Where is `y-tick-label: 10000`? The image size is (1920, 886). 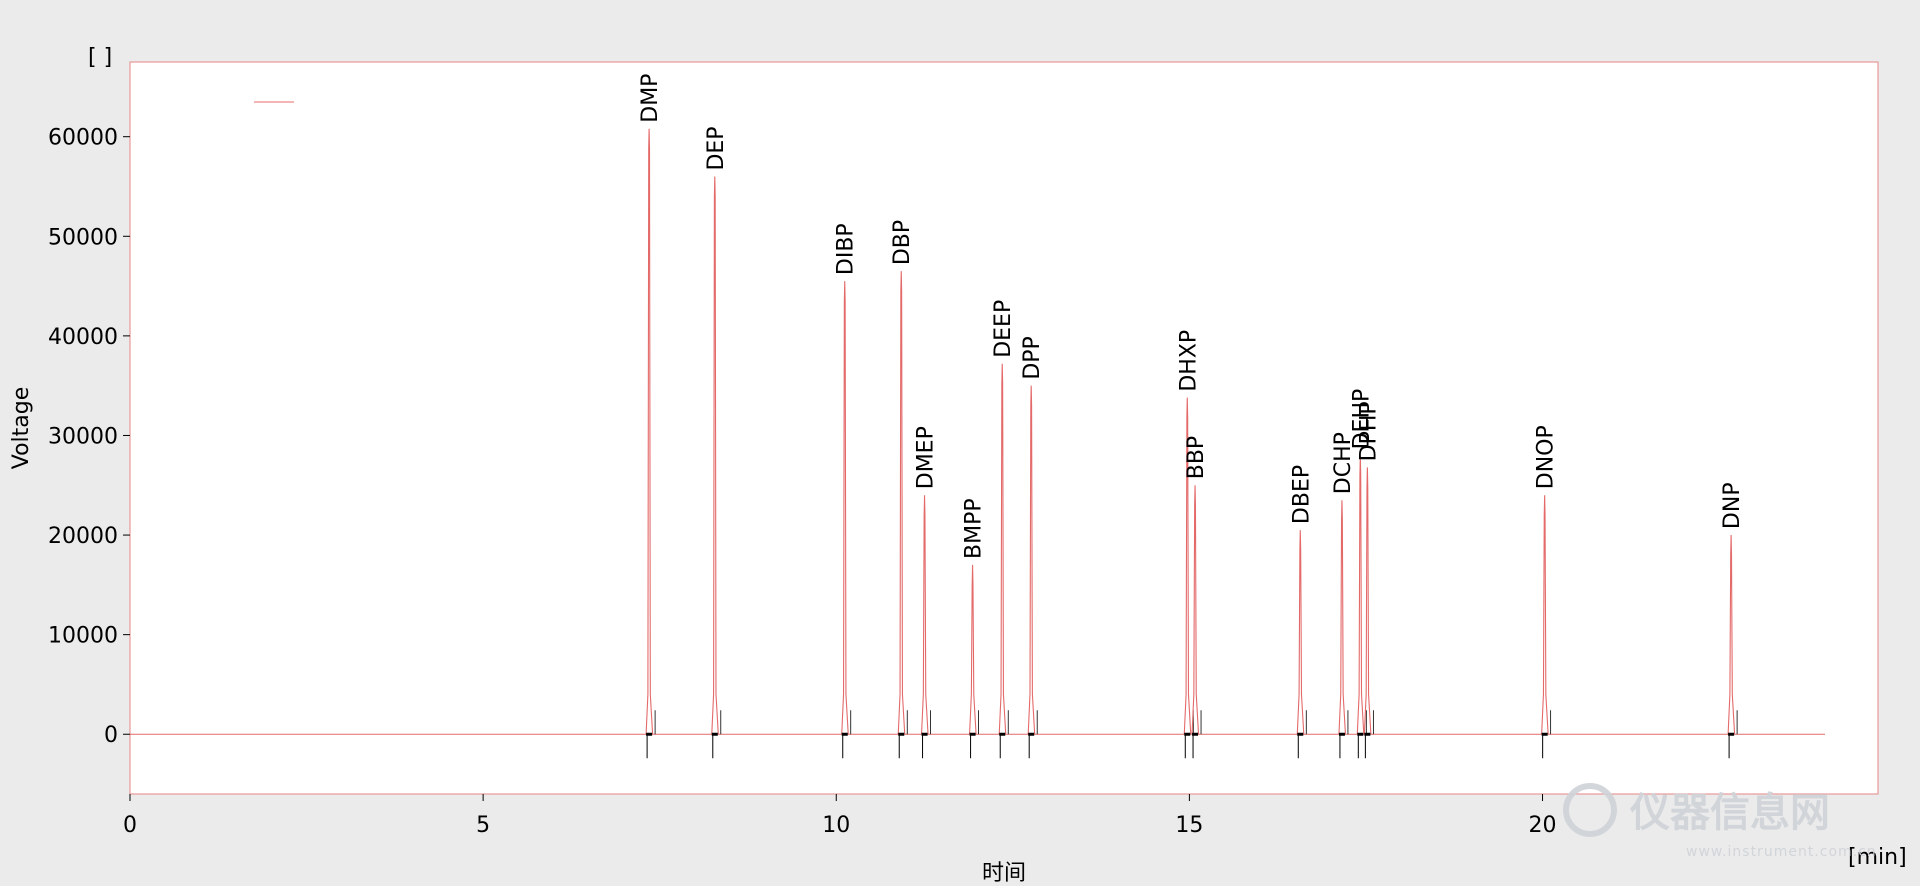
y-tick-label: 10000 is located at coordinates (83, 636).